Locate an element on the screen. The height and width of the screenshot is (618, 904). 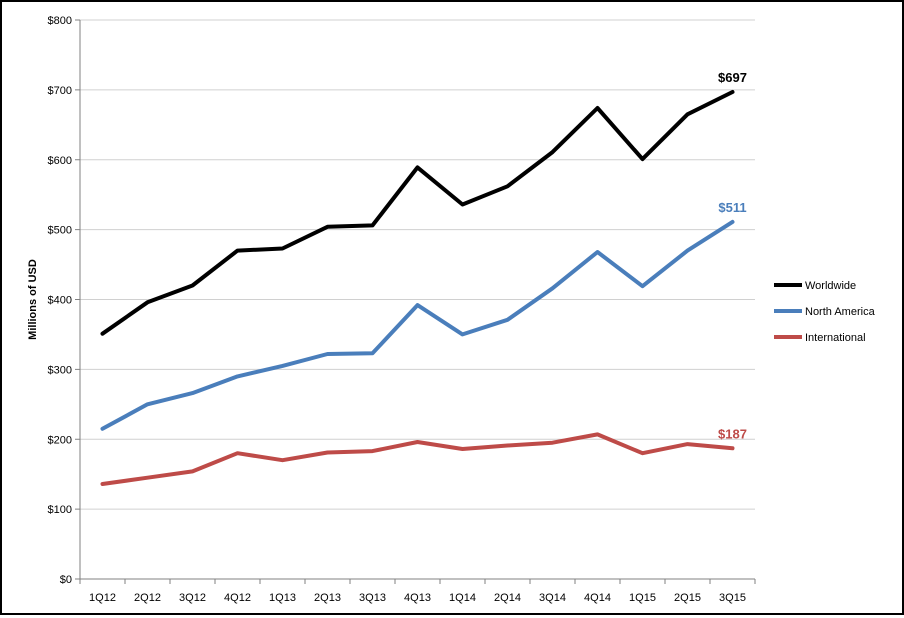
series-line-international is located at coordinates (417, 459).